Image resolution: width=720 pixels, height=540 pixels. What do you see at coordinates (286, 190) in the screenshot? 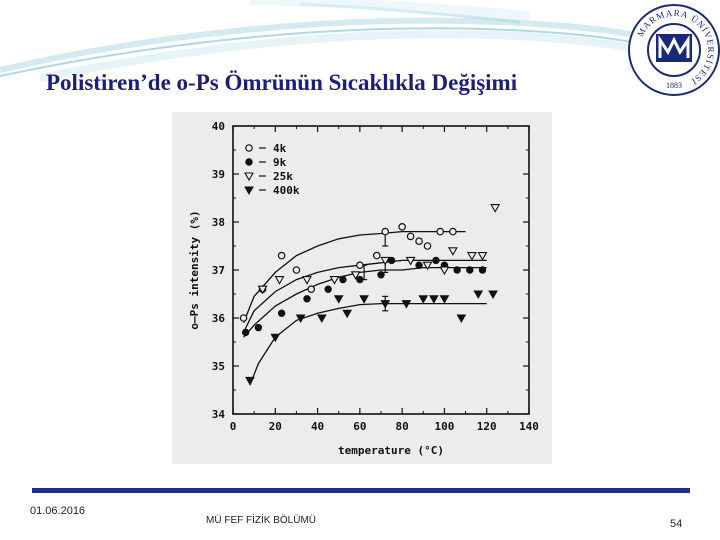
I see `legend-label: 400k` at bounding box center [286, 190].